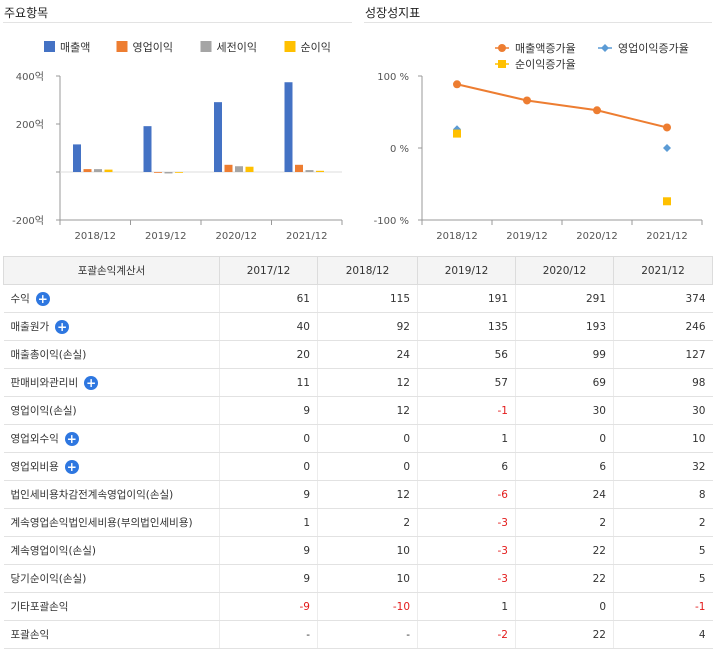 This screenshot has height=649, width=715. Describe the element at coordinates (316, 47) in the screenshot. I see `legend-label: 순이익` at that location.